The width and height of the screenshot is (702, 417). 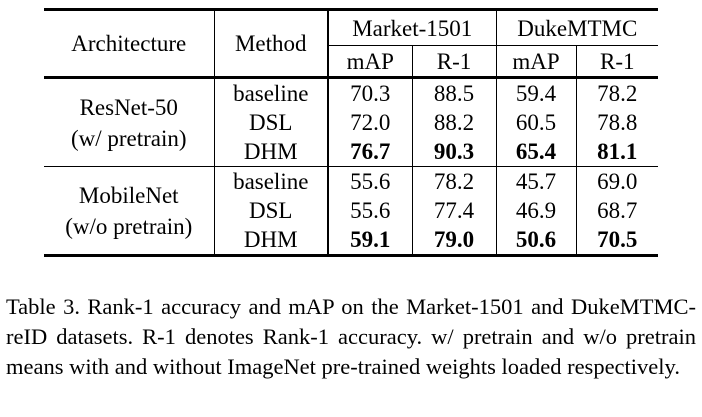 I want to click on value-cell: 68.7, so click(x=617, y=210).